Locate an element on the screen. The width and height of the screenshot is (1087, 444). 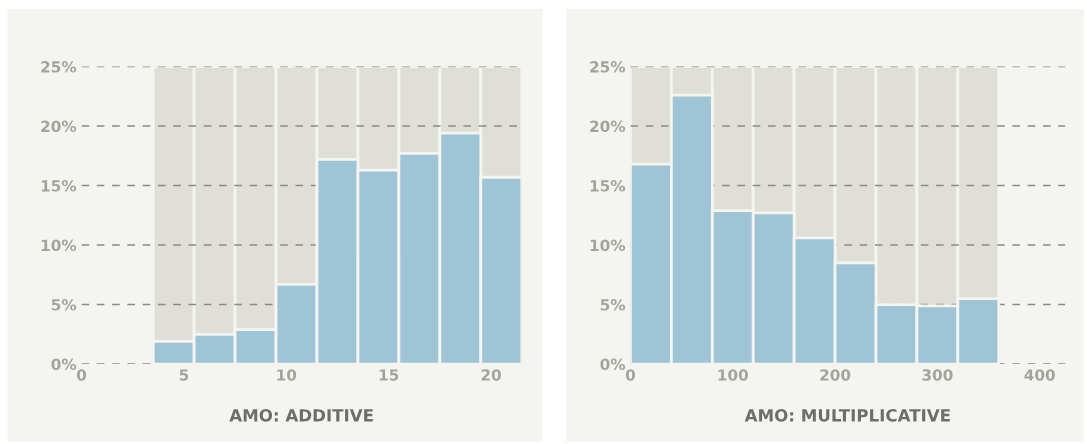
x-tick-label: 300 is located at coordinates (937, 375).